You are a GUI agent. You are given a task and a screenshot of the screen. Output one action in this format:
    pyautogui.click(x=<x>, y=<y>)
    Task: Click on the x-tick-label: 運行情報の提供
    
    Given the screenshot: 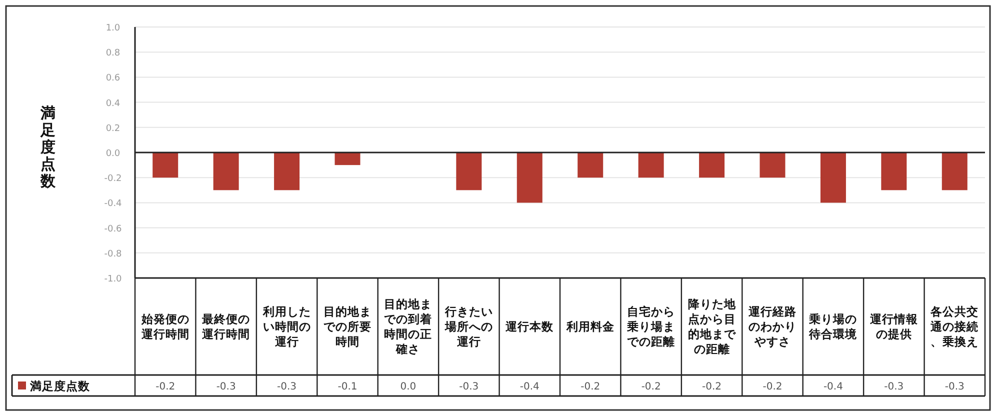 What is the action you would take?
    pyautogui.click(x=893, y=326)
    